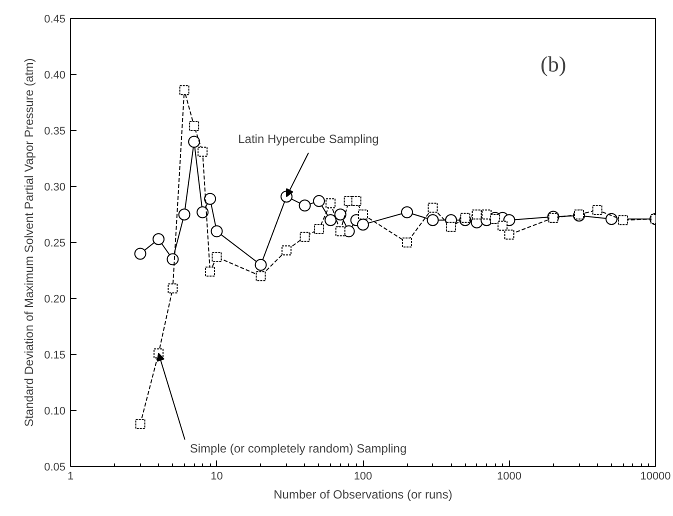  Describe the element at coordinates (55, 20) in the screenshot. I see `y-tick-label: 0.45` at that location.